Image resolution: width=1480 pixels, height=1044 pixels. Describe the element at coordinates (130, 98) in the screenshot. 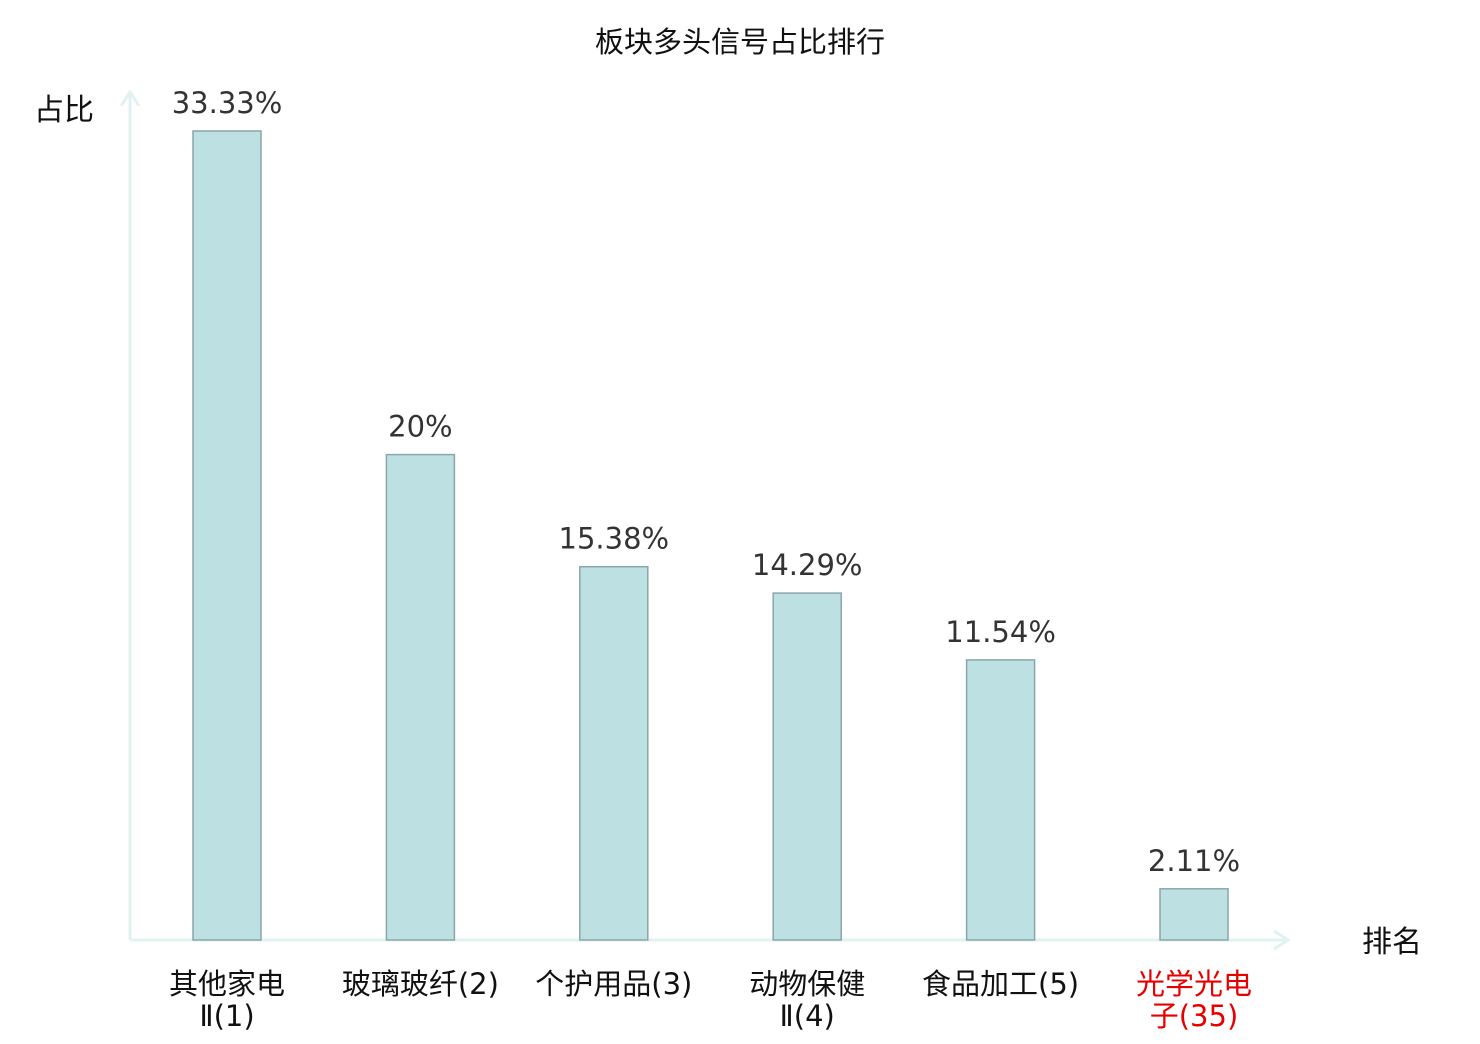

I see `y-axis-arrow` at that location.